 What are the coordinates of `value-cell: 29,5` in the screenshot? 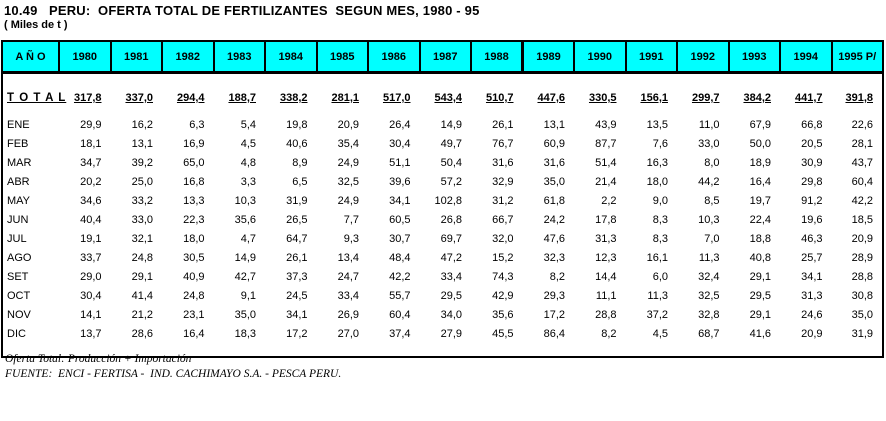 It's located at (451, 295).